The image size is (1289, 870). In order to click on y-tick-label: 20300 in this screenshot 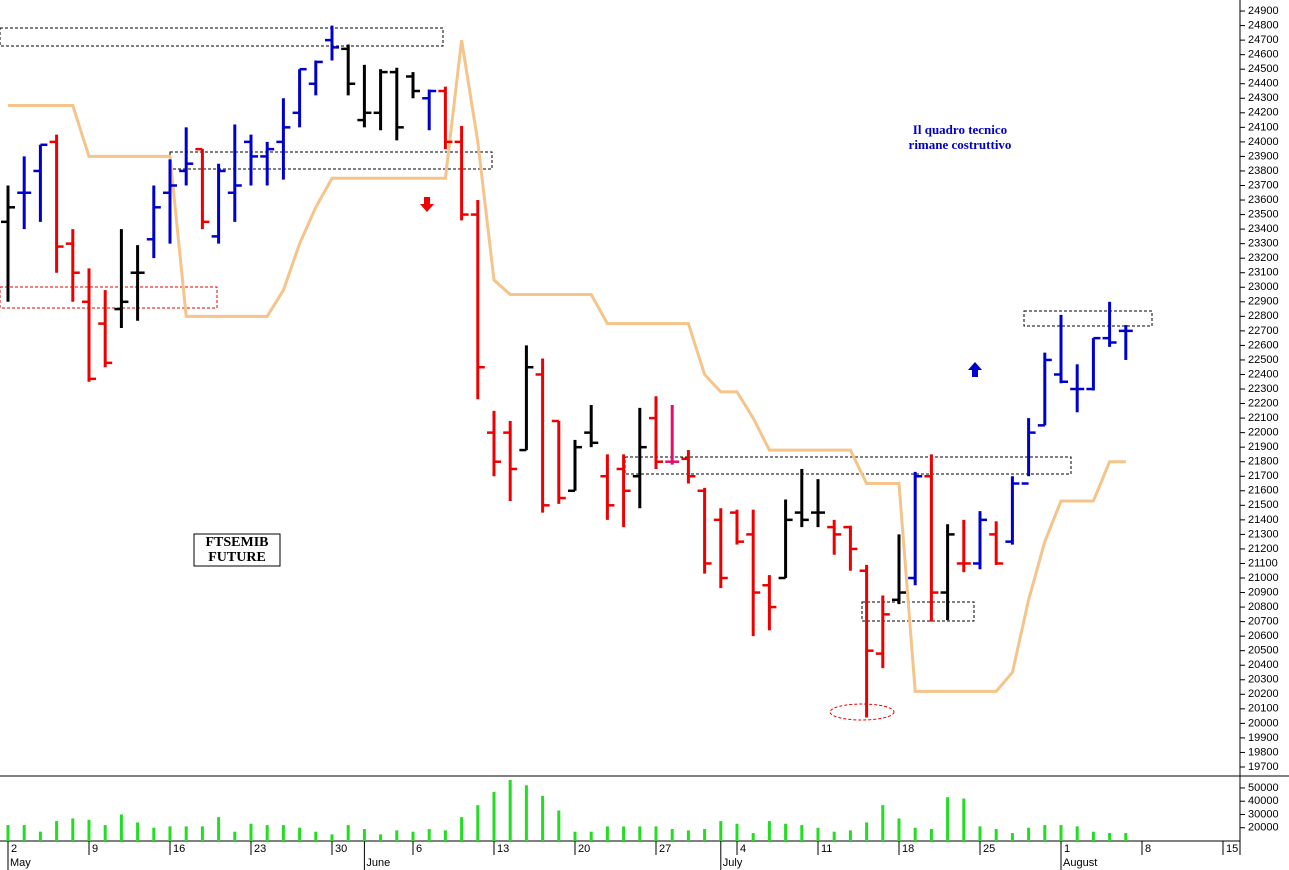, I will do `click(1263, 680)`.